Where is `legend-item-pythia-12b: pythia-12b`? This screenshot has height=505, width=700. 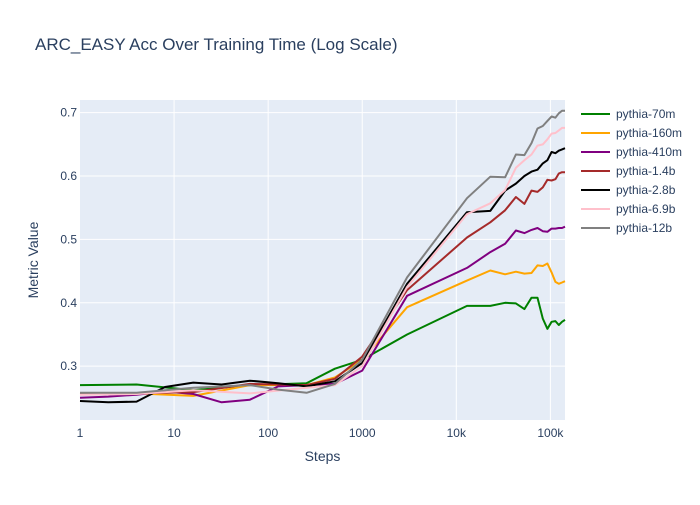 legend-item-pythia-12b: pythia-12b is located at coordinates (626, 228).